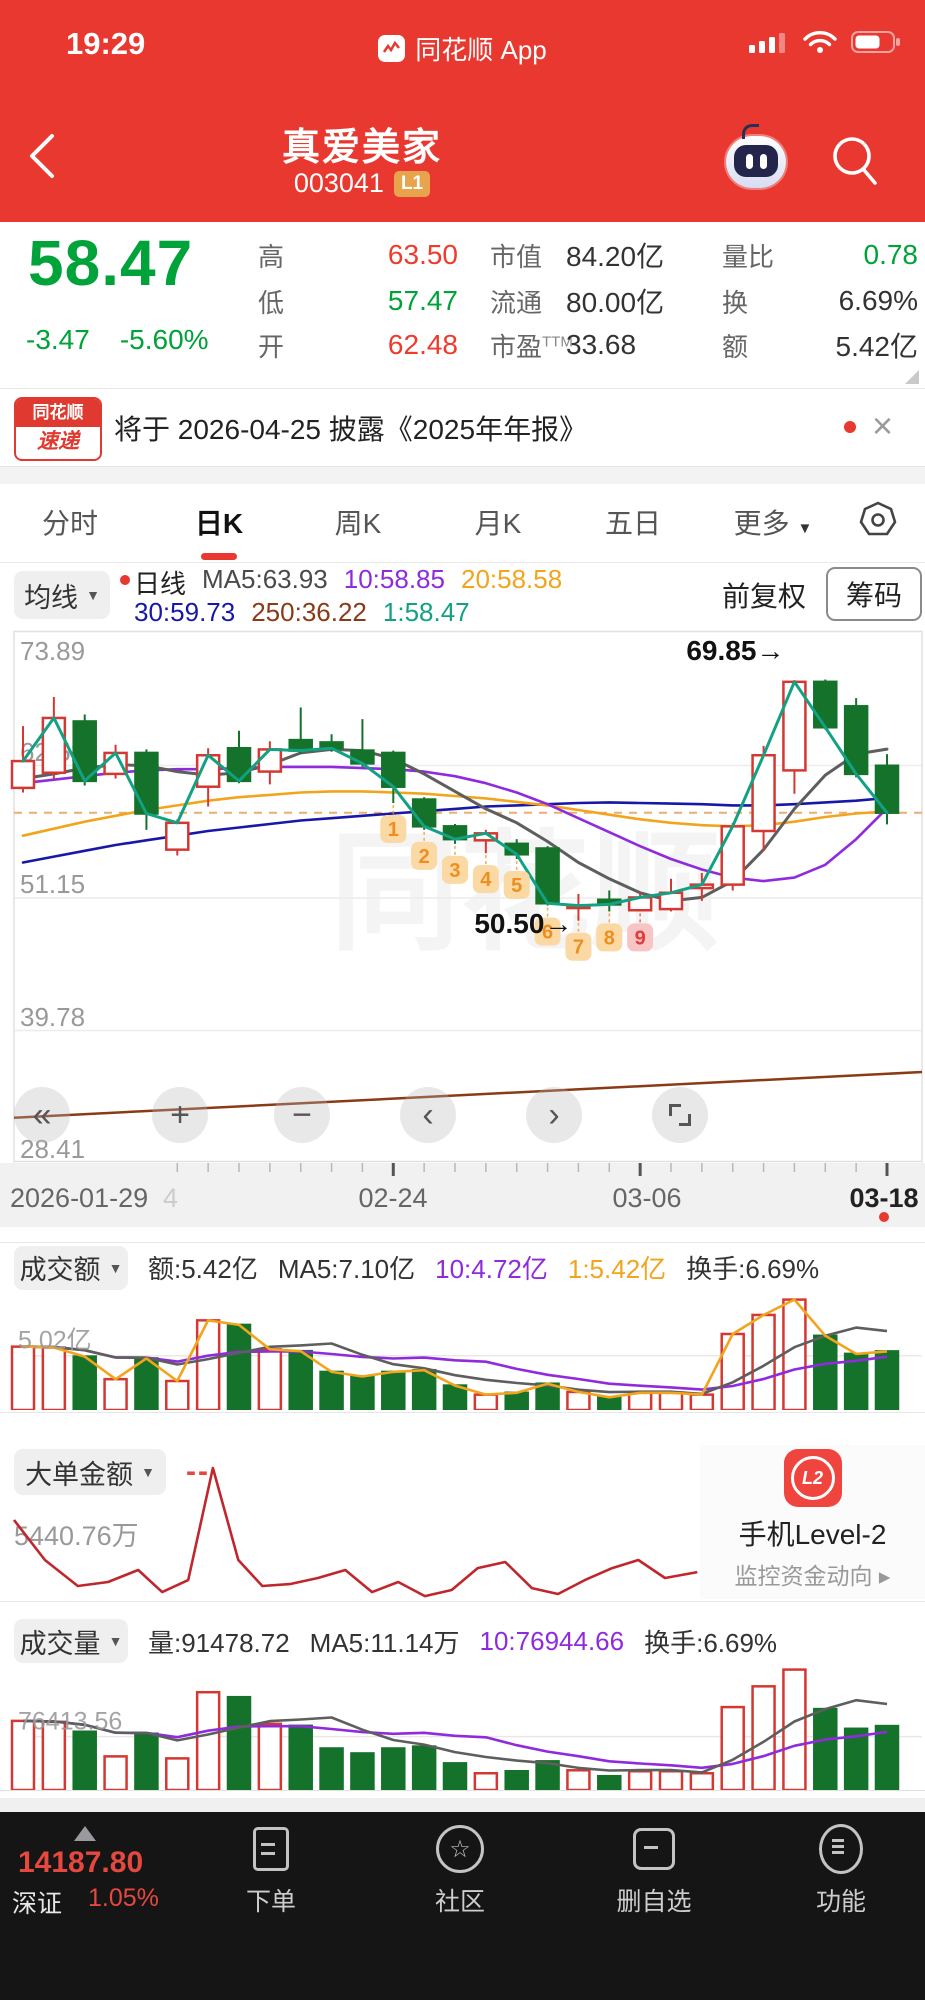 Image resolution: width=925 pixels, height=2000 pixels. I want to click on ma-token: 20:58.58, so click(511, 579).